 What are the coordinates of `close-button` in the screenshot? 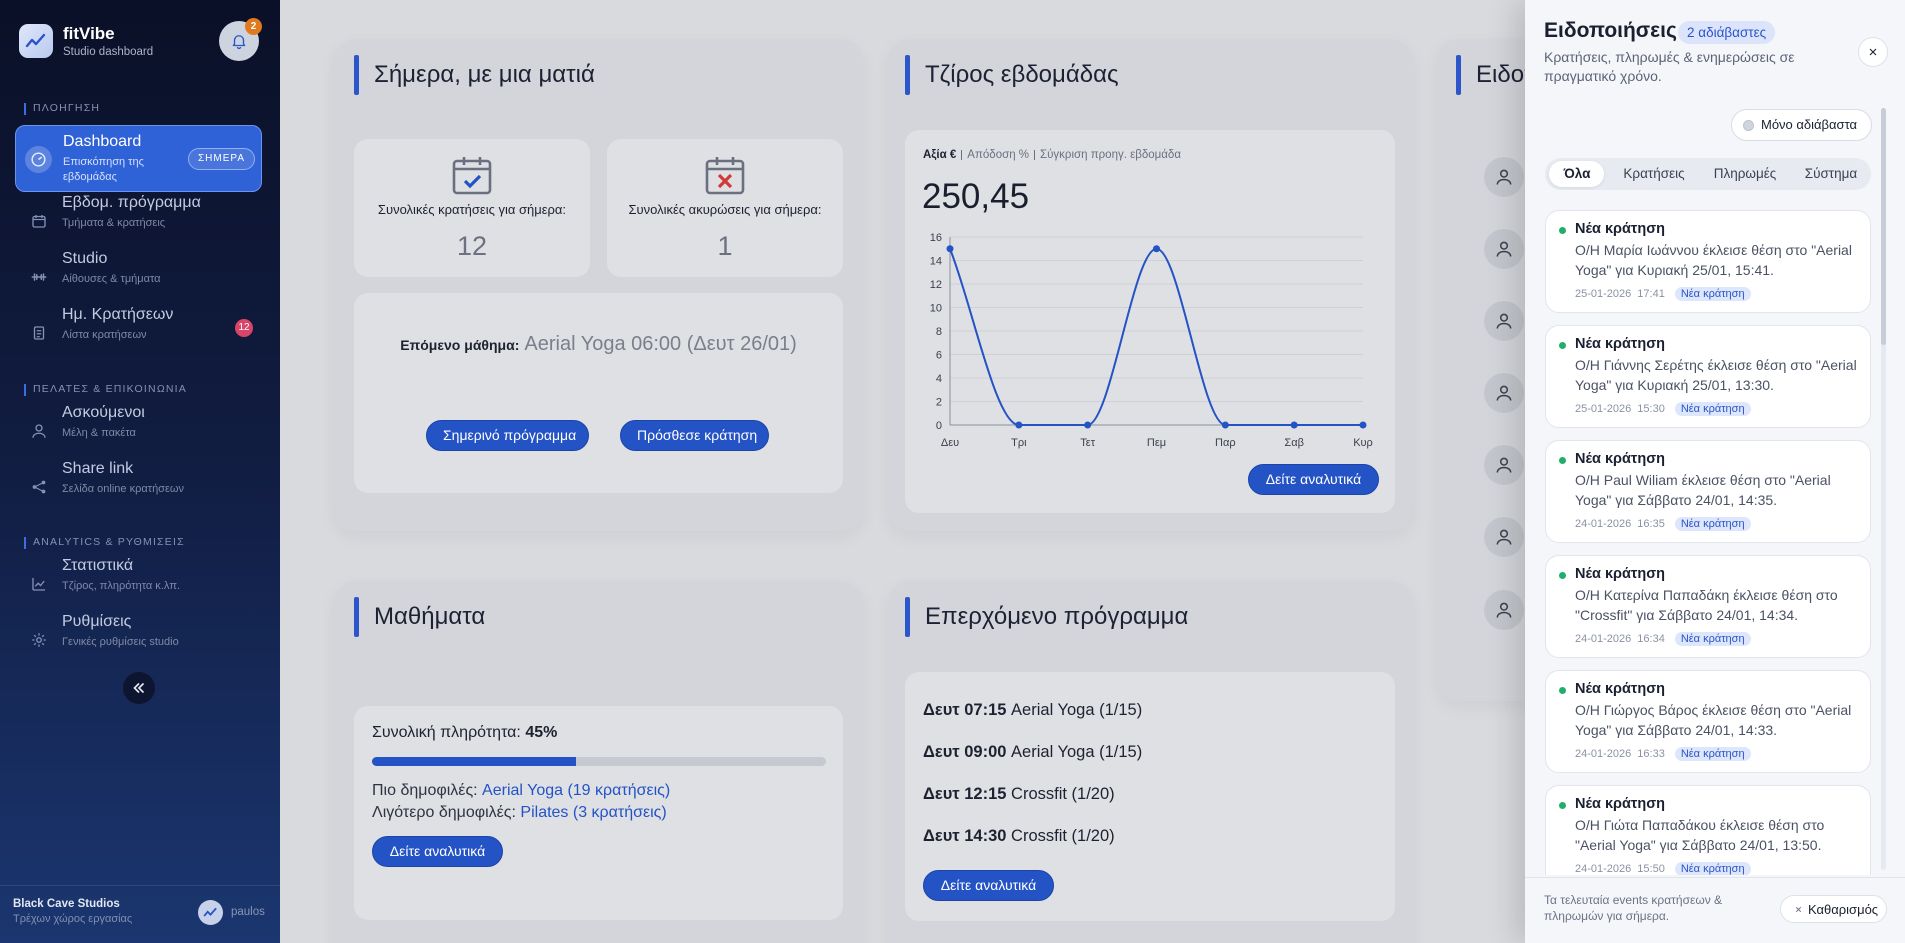 It's located at (1873, 52).